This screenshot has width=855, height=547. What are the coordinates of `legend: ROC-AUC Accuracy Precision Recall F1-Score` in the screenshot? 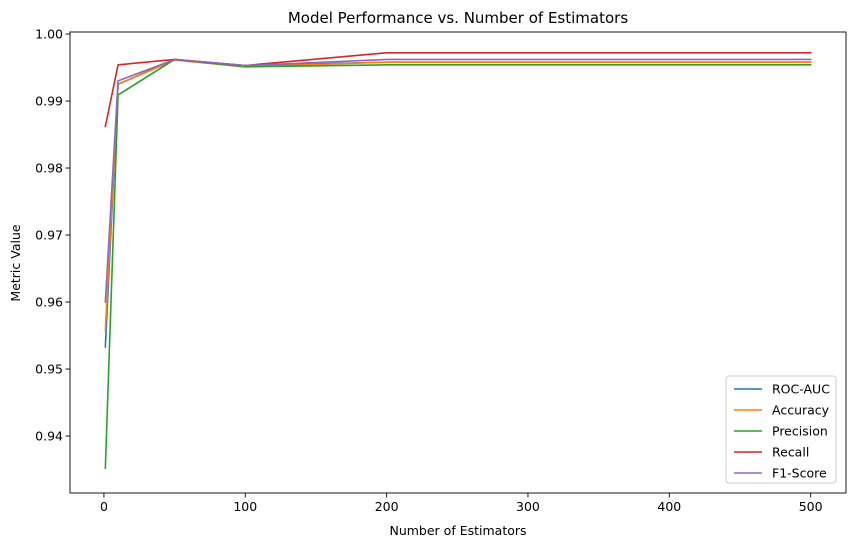 It's located at (781, 429).